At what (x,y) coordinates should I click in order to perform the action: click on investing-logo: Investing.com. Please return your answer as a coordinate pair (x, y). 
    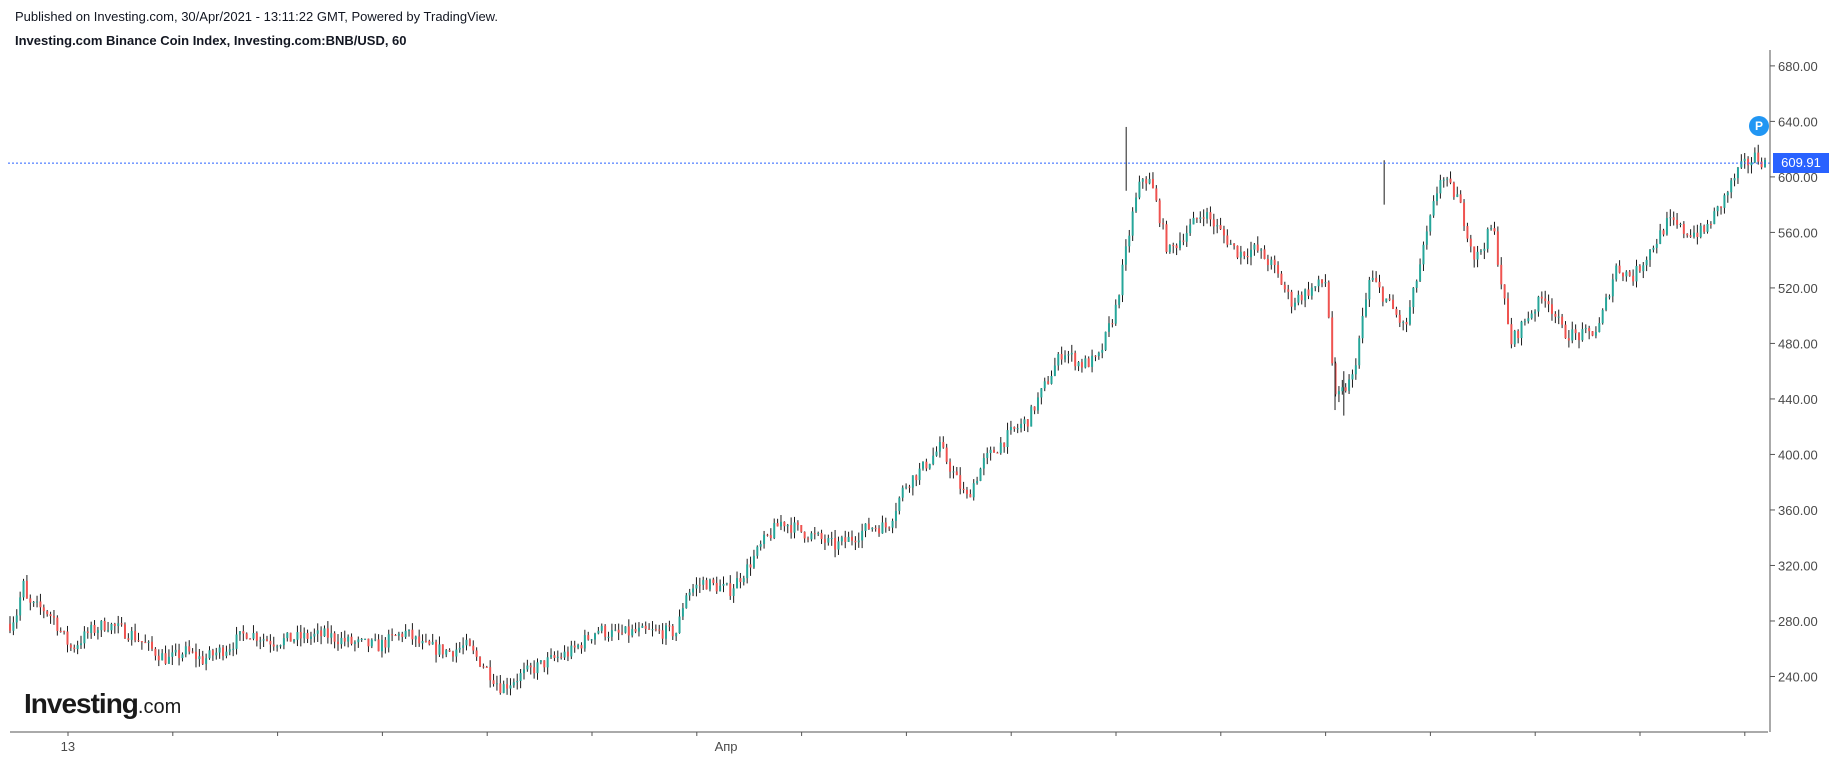
    Looking at the image, I should click on (102, 704).